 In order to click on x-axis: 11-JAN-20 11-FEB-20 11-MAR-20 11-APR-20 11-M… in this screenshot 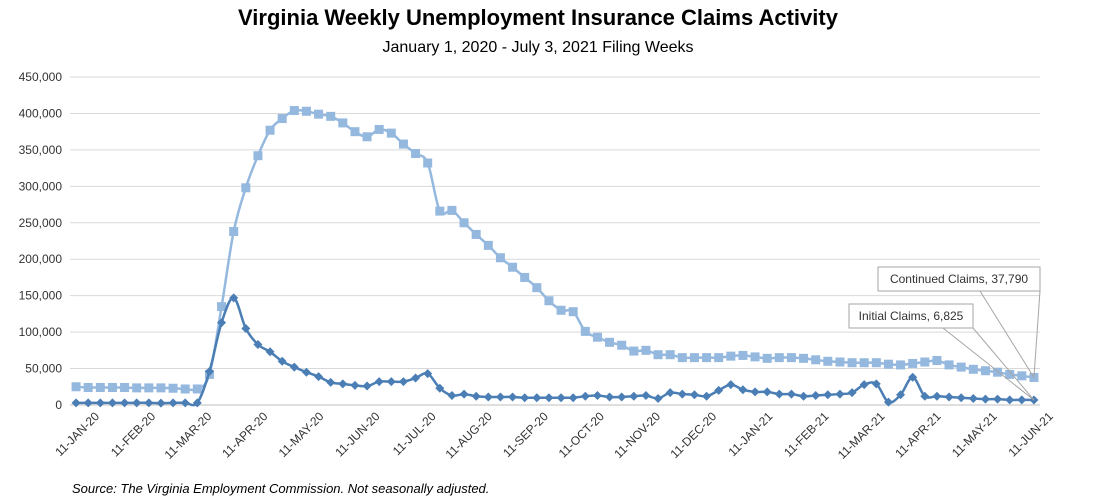, I will do `click(554, 433)`.